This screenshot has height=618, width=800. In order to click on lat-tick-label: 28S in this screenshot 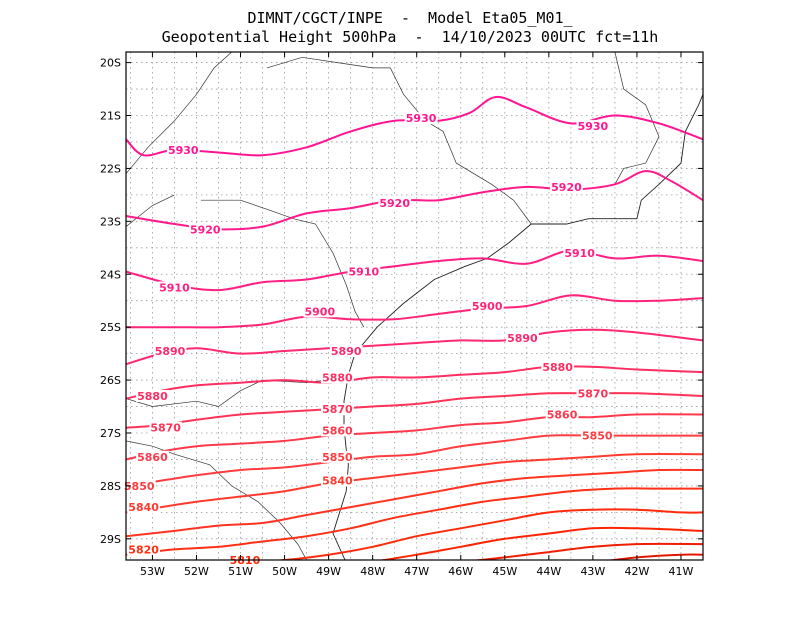, I will do `click(110, 486)`.